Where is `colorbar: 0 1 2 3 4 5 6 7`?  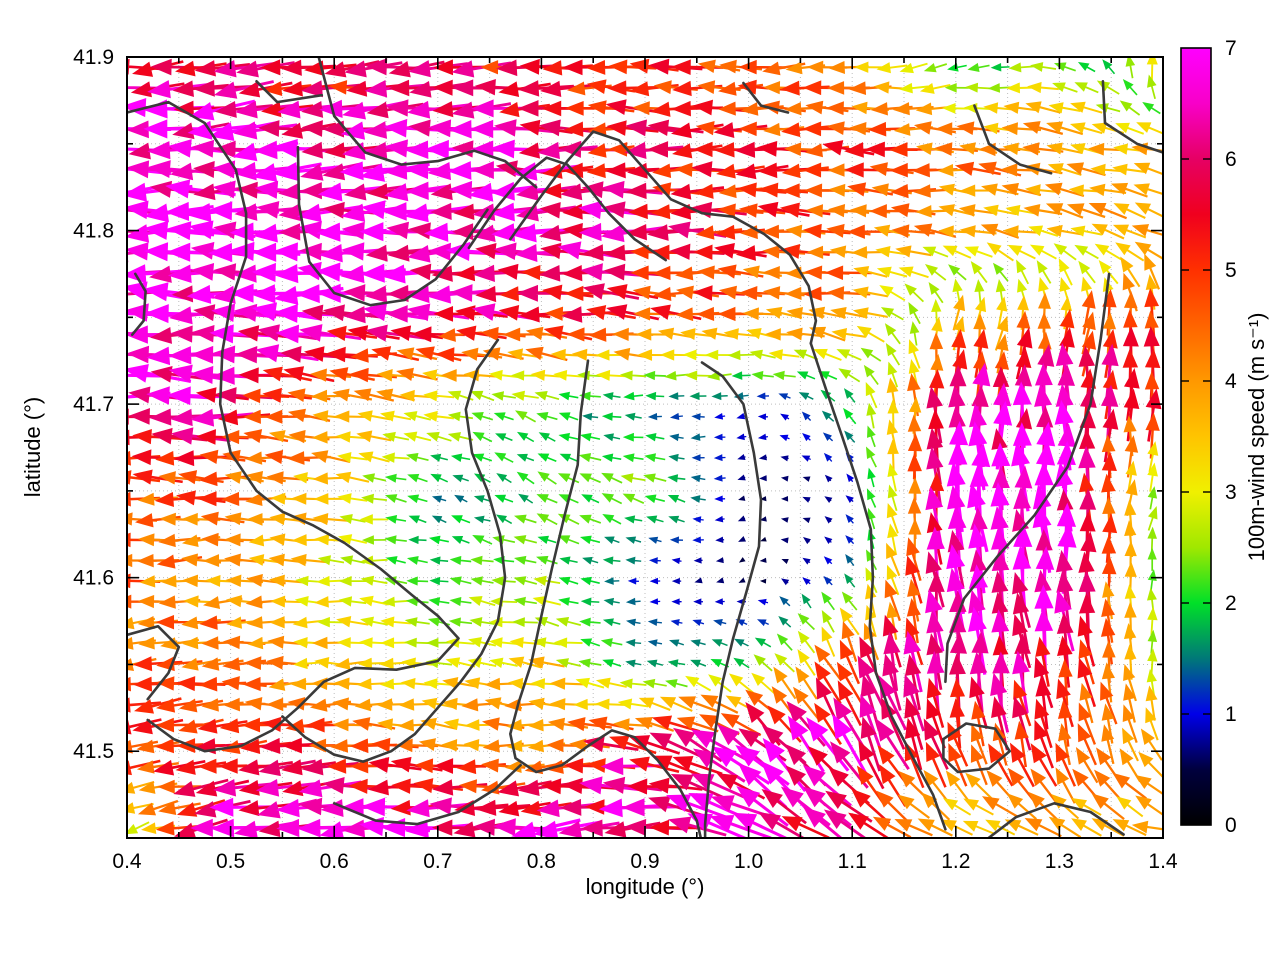
colorbar: 0 1 2 3 4 5 6 7 is located at coordinates (1208, 437).